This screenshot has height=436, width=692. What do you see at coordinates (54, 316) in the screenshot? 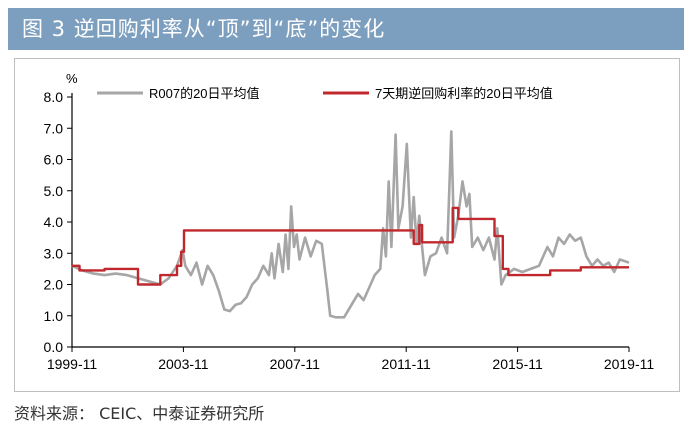
I see `y-tick-label: 1.0` at bounding box center [54, 316].